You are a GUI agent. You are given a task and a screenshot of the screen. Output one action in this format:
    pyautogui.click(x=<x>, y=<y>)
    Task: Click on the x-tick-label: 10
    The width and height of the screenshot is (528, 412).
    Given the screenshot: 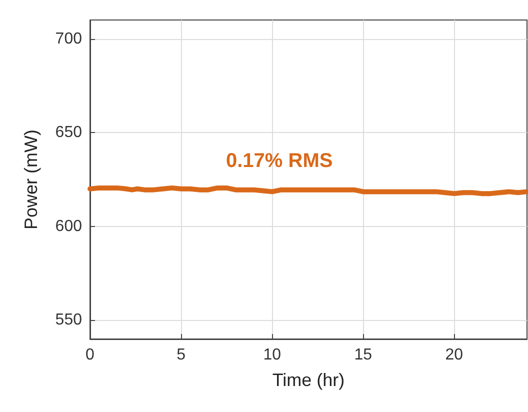 What is the action you would take?
    pyautogui.click(x=272, y=355)
    